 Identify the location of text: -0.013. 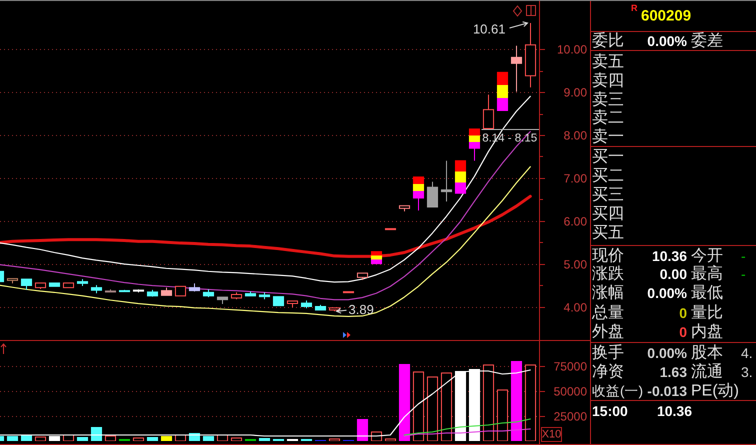
(667, 391).